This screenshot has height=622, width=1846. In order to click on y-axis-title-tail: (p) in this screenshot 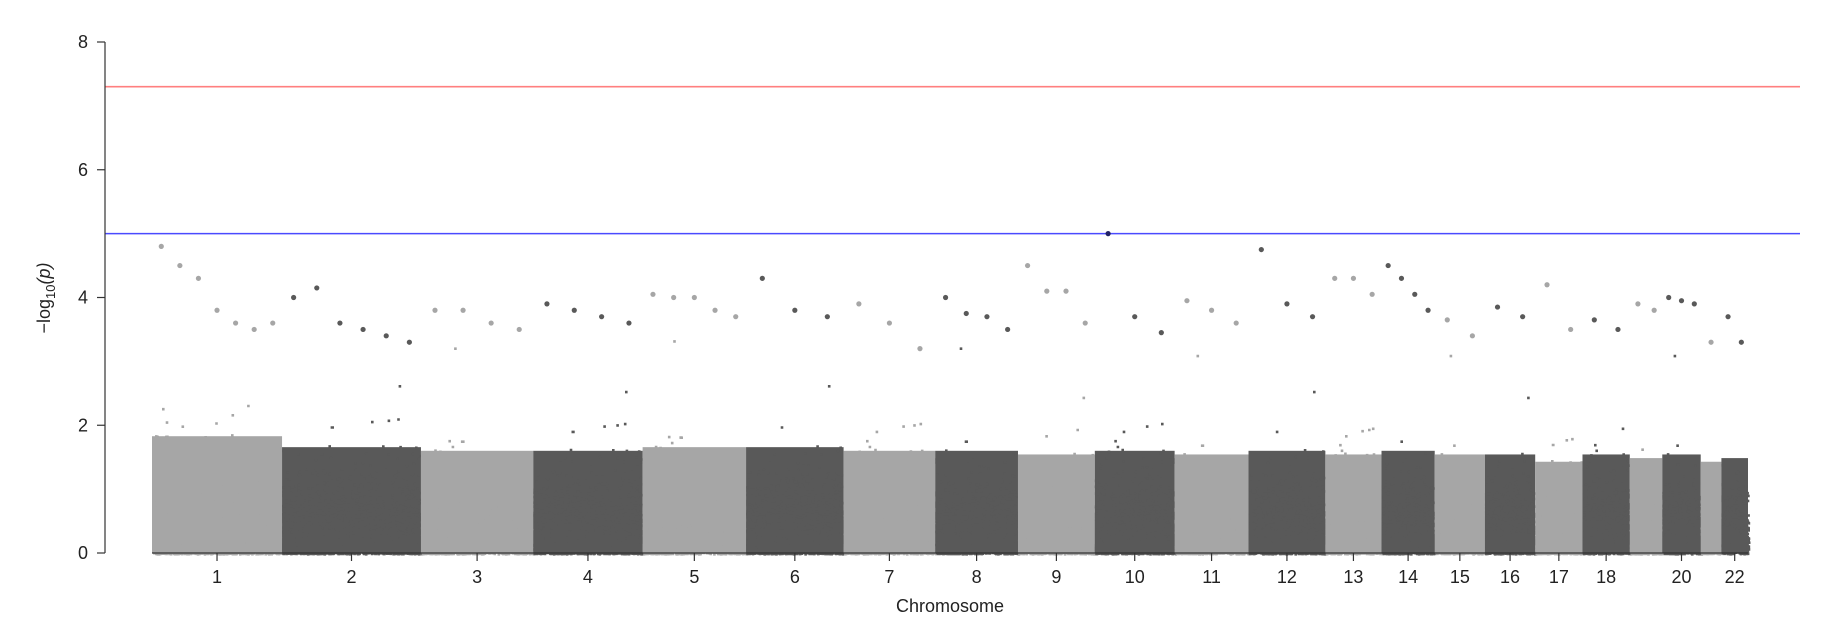, I will do `click(44, 273)`.